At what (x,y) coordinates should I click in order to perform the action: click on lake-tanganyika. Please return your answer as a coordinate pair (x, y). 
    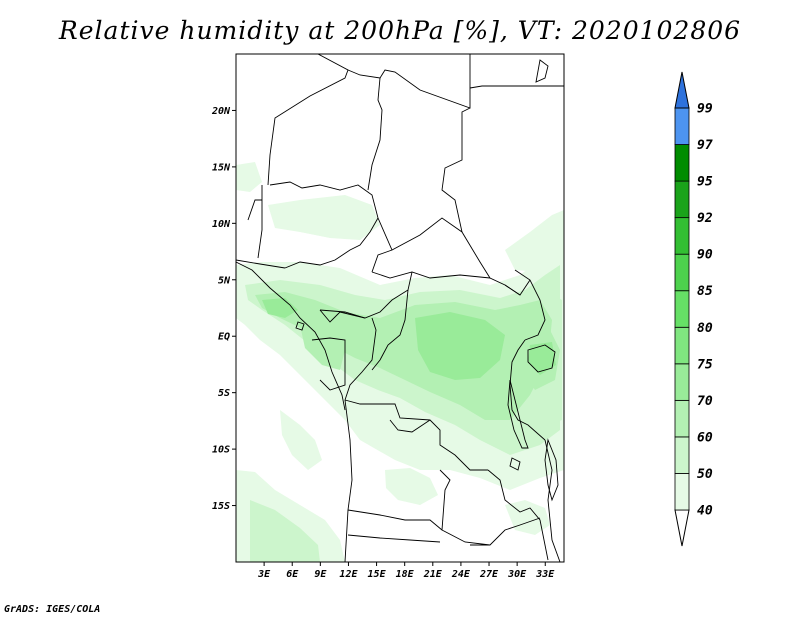
    Looking at the image, I should click on (518, 414).